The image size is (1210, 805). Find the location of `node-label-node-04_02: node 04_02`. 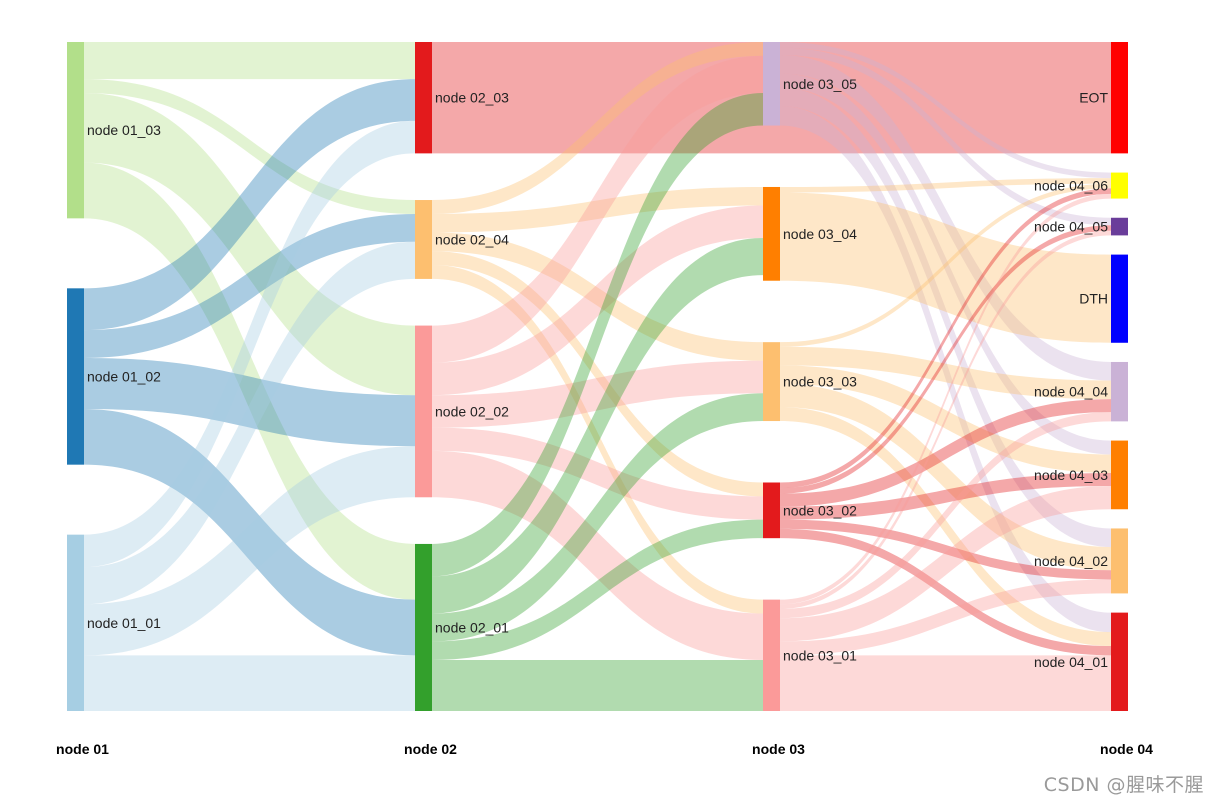

node-label-node-04_02: node 04_02 is located at coordinates (1071, 561).